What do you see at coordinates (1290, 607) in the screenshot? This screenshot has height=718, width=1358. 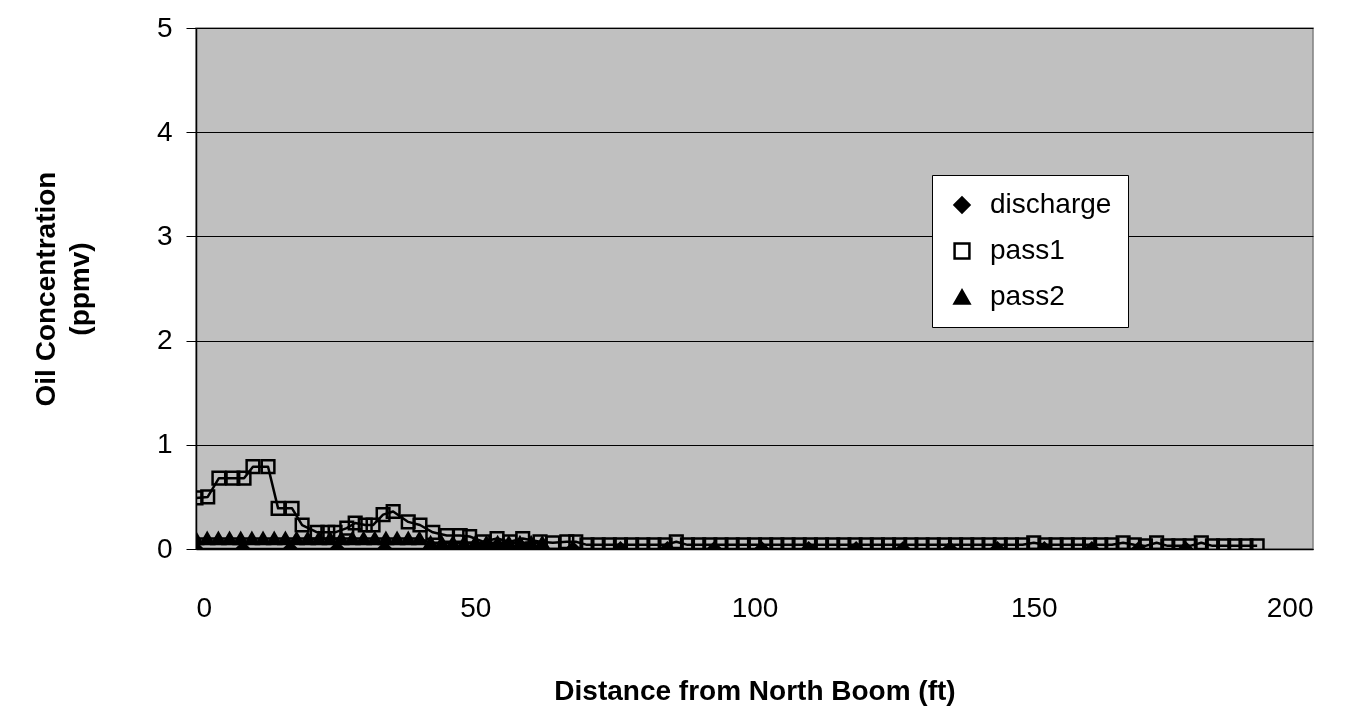 I see `x-tick-label: 200` at bounding box center [1290, 607].